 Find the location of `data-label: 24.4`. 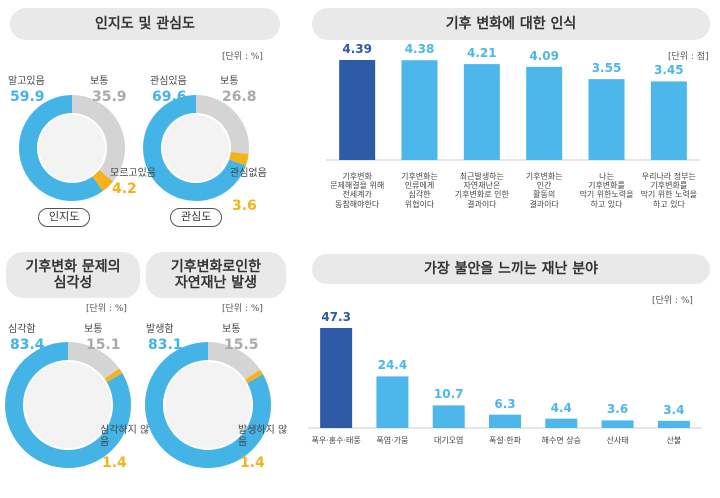

data-label: 24.4 is located at coordinates (392, 365).